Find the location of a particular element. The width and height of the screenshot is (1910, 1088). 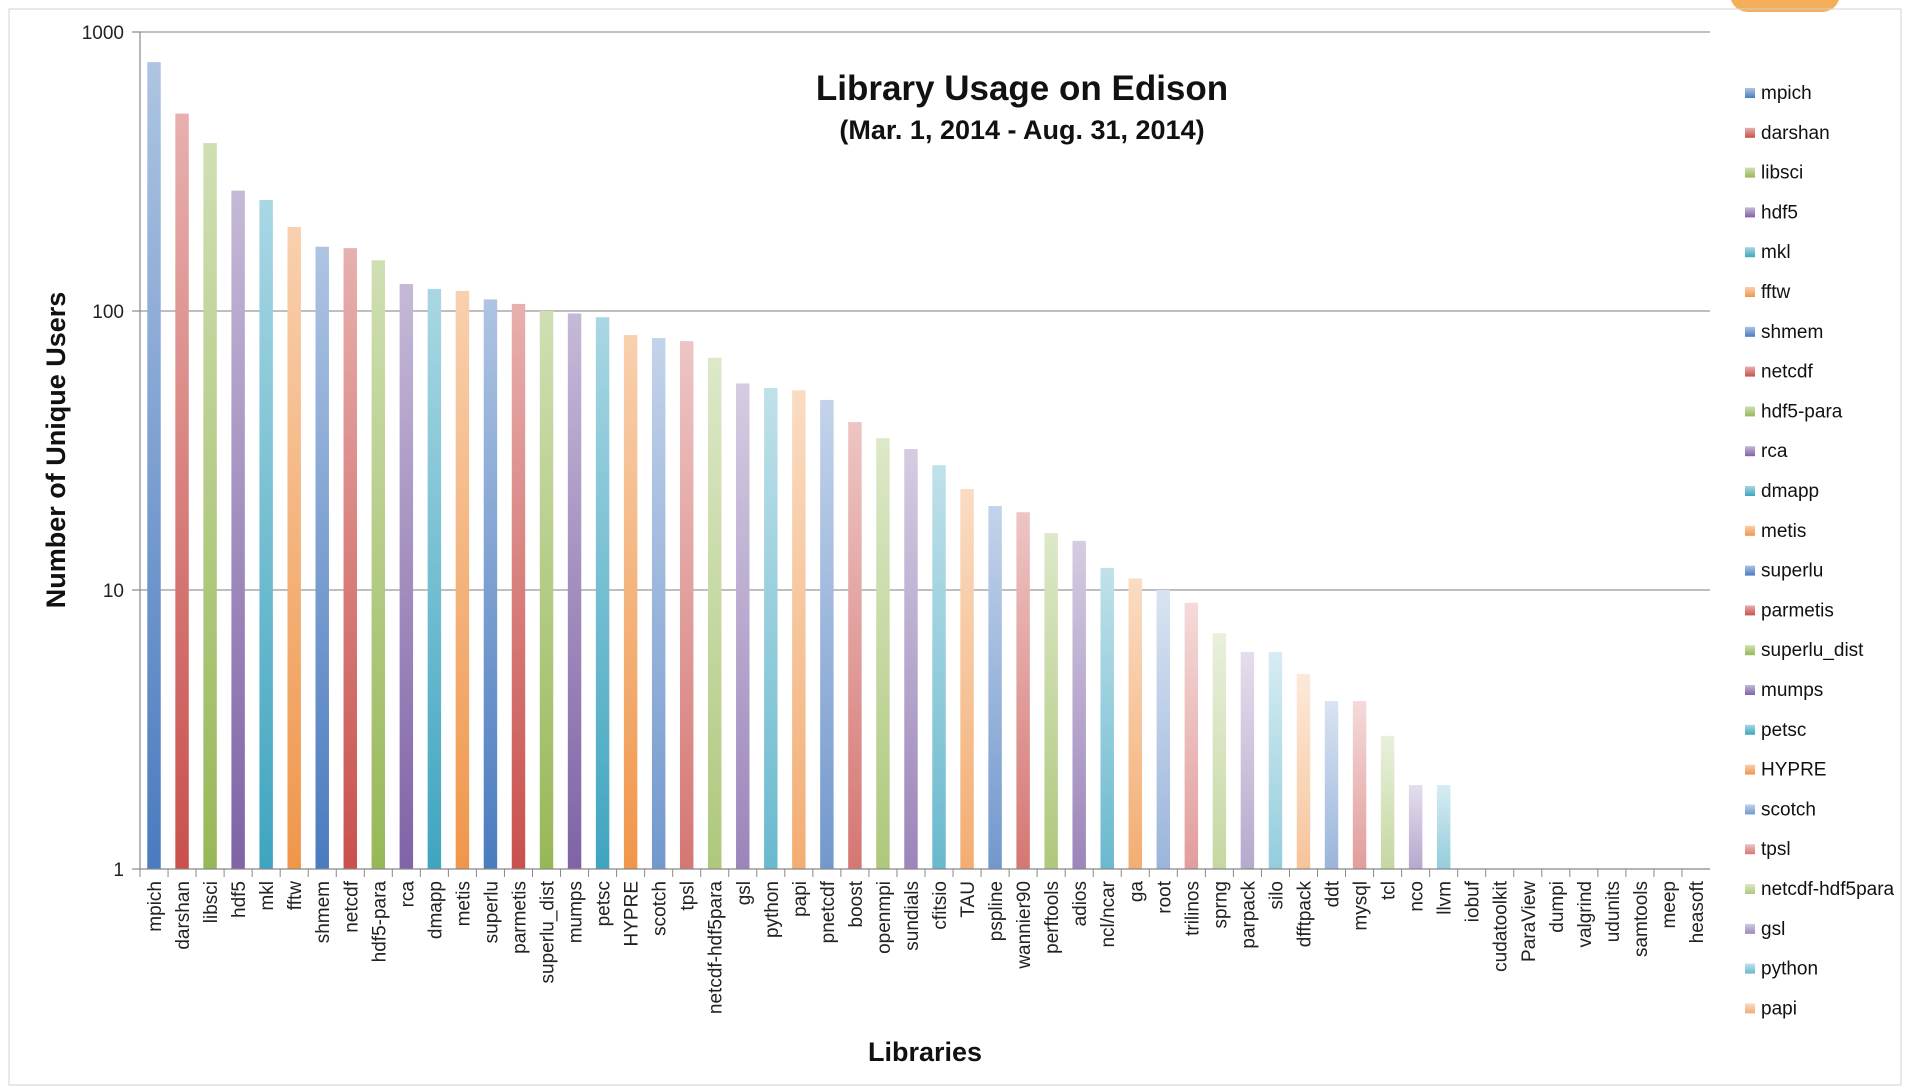

x-tick-label: heasoft is located at coordinates (1697, 911).